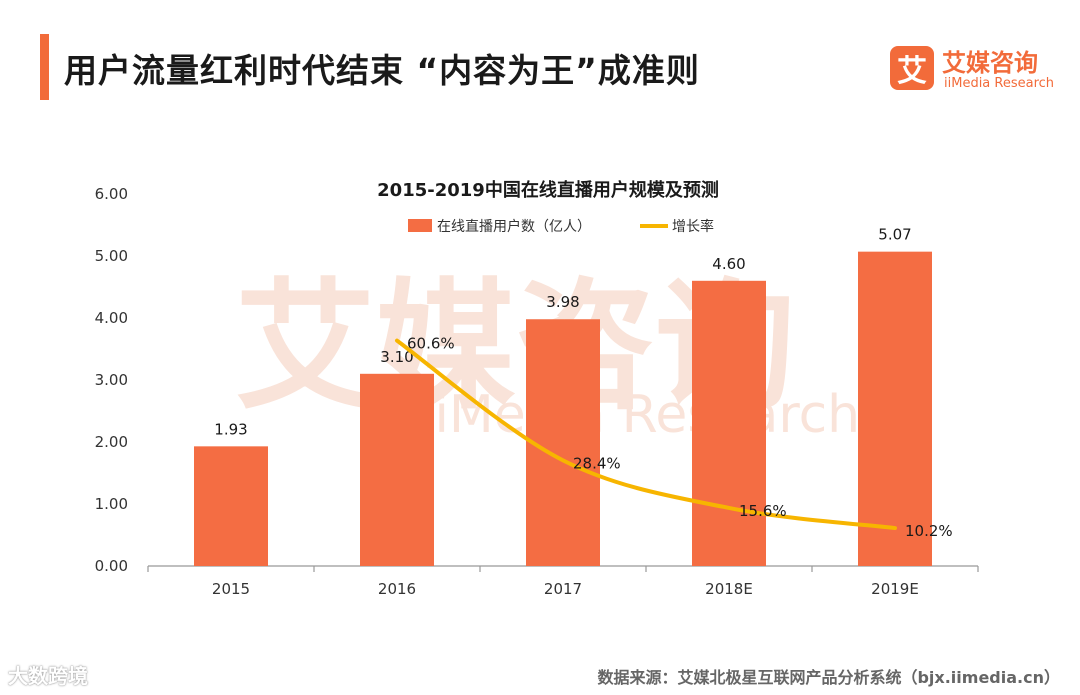 This screenshot has height=695, width=1080. What do you see at coordinates (397, 589) in the screenshot?
I see `x-tick-label: 2016` at bounding box center [397, 589].